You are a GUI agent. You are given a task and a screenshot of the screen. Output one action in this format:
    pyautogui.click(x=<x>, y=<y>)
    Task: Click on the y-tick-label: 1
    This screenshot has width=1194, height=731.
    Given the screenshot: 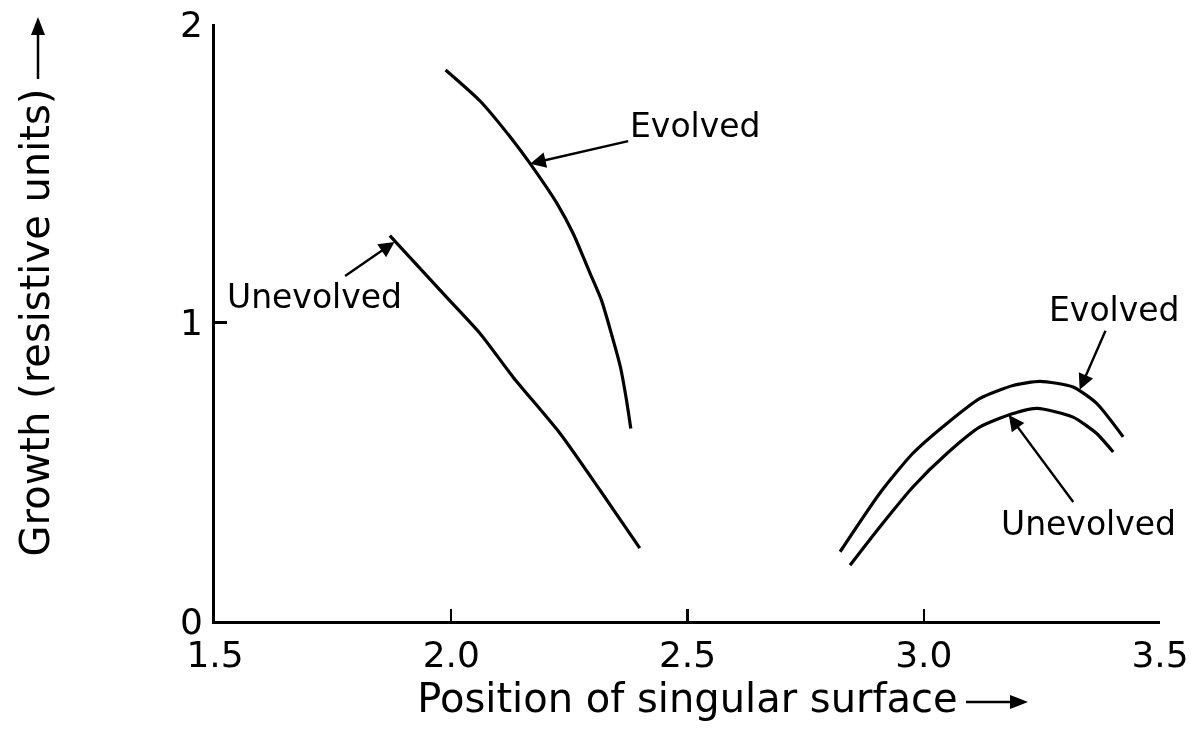 What is the action you would take?
    pyautogui.click(x=191, y=323)
    